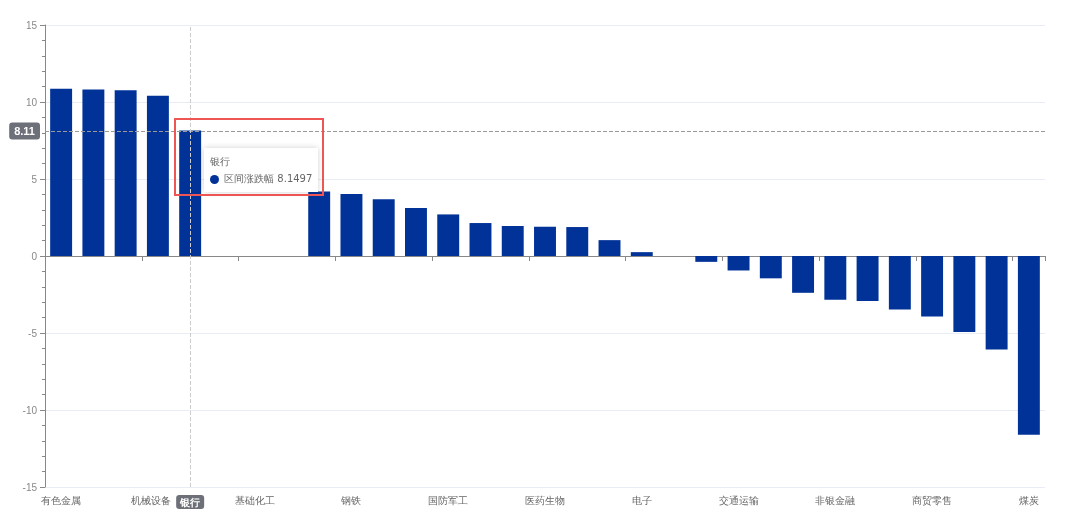 This screenshot has height=510, width=1080. What do you see at coordinates (24, 131) in the screenshot?
I see `ref-line-label: 8.11` at bounding box center [24, 131].